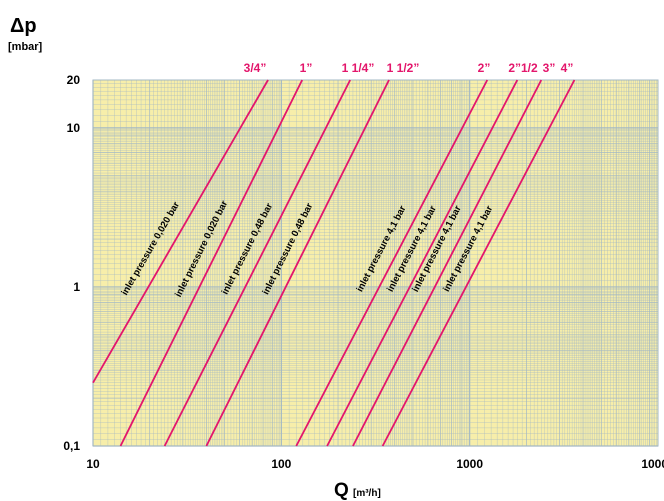 This screenshot has width=664, height=501. I want to click on series-size-label: 1 1/4”, so click(358, 68).